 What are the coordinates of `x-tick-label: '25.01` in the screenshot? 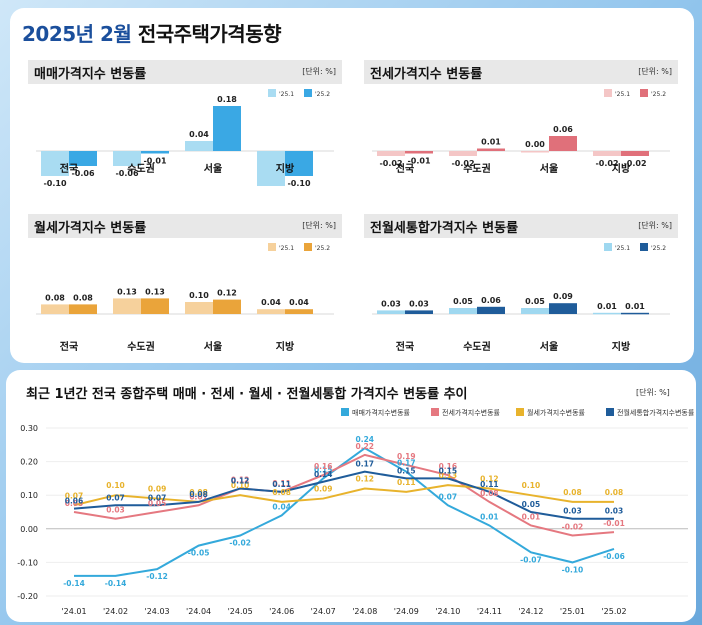 It's located at (572, 611).